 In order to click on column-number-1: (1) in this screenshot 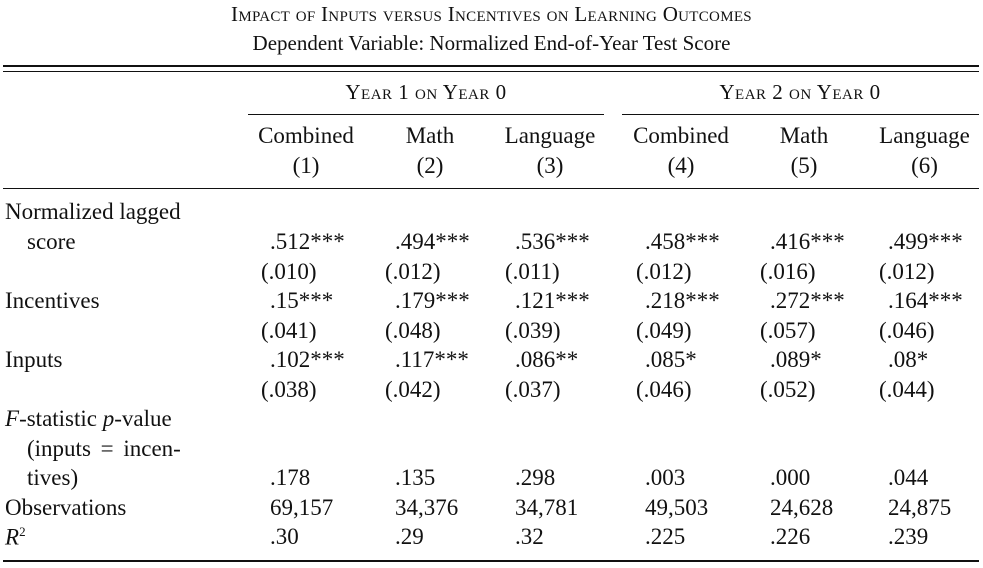, I will do `click(306, 165)`.